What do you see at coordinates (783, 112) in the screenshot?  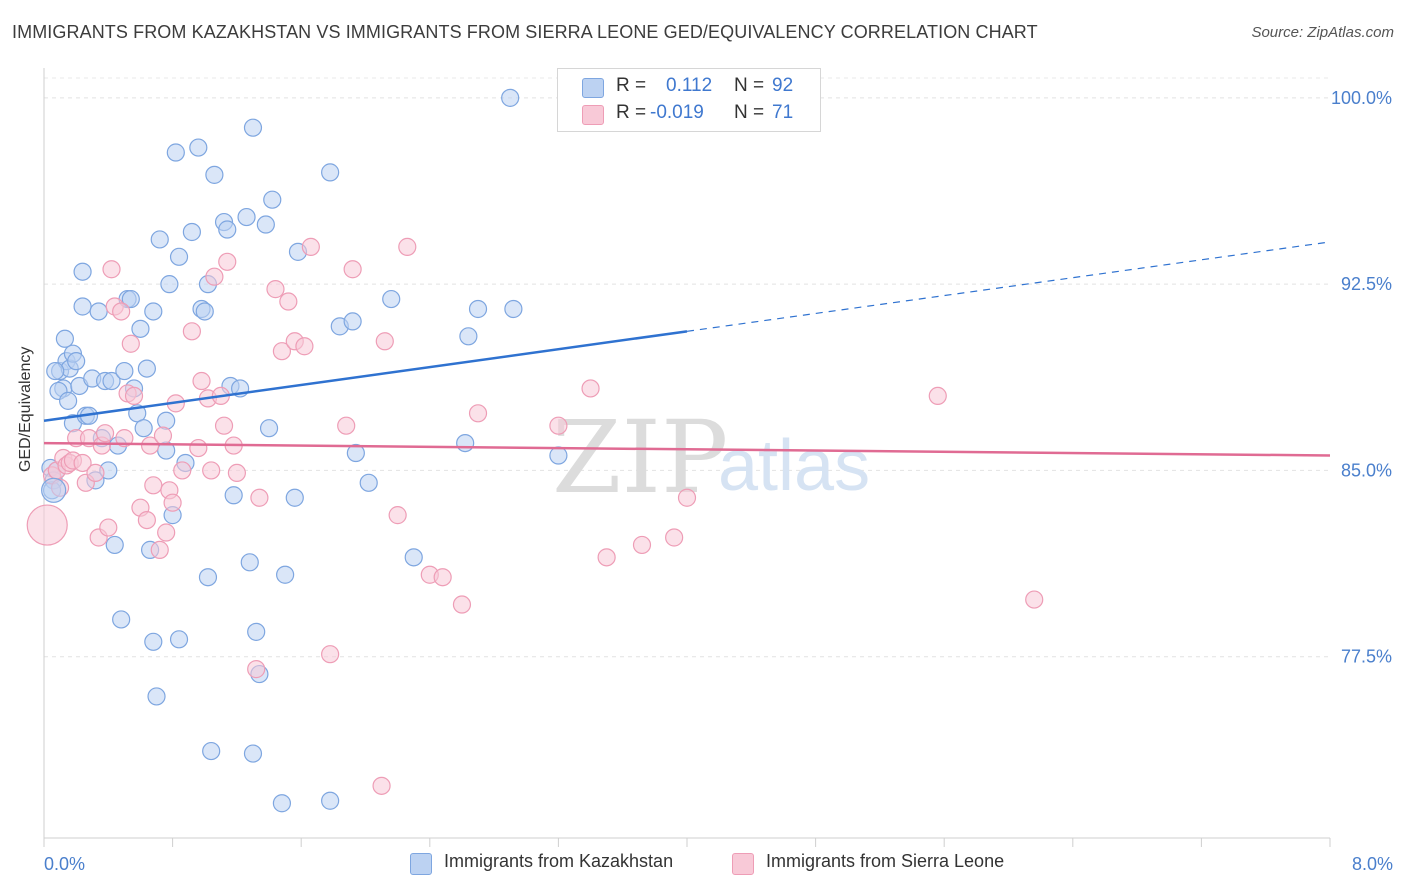 I see `legend-n-value: 71` at bounding box center [783, 112].